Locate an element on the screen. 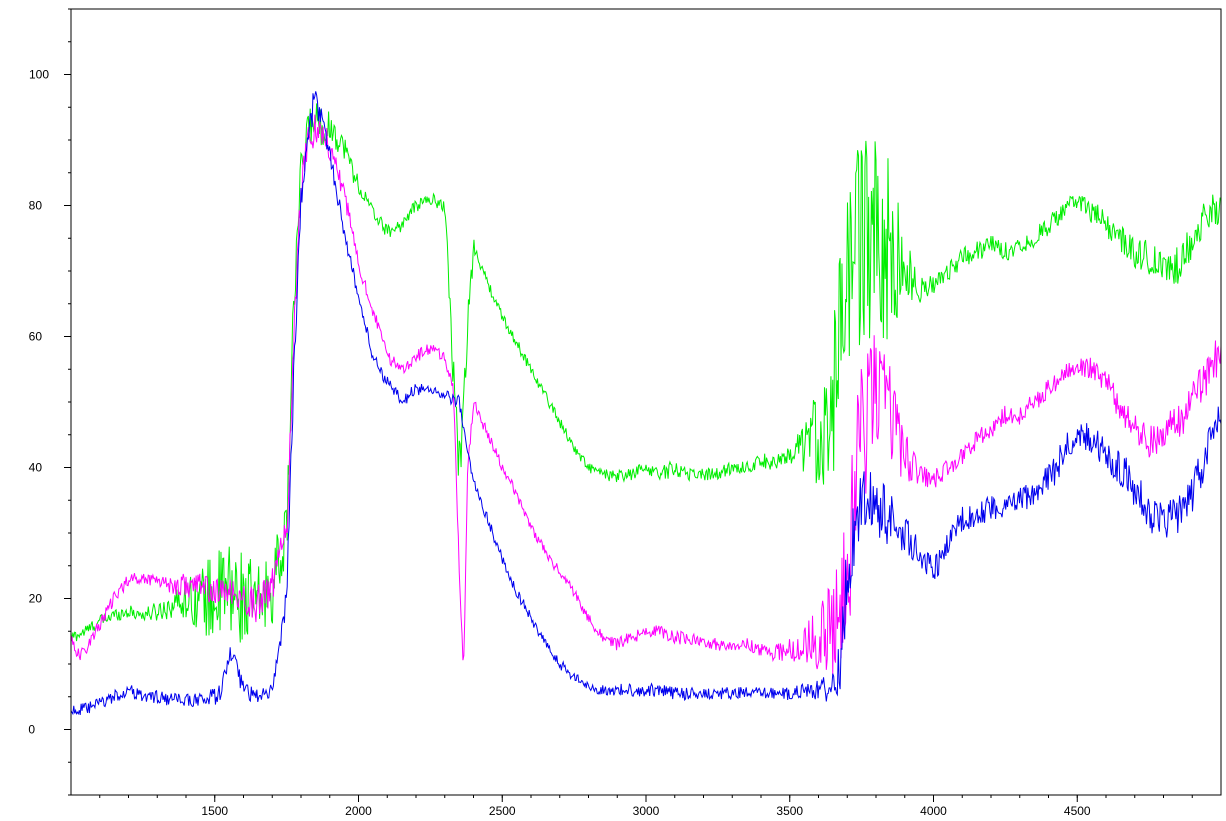  y-tick-label: 40 is located at coordinates (36, 468).